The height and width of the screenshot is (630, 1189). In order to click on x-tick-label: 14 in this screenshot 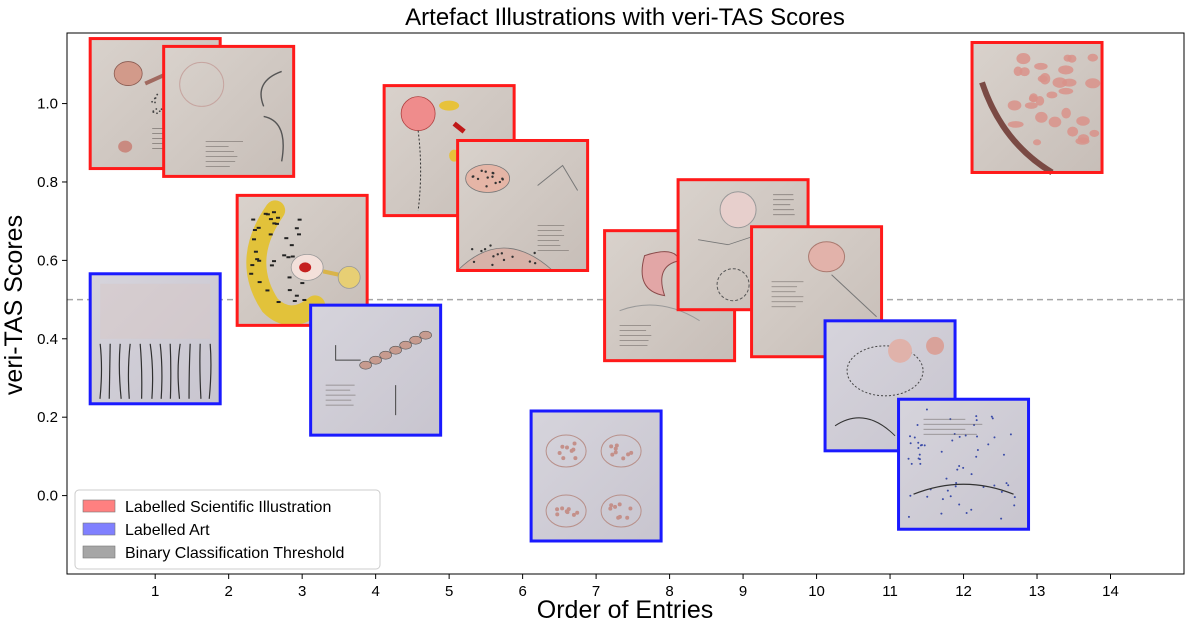, I will do `click(1110, 591)`.